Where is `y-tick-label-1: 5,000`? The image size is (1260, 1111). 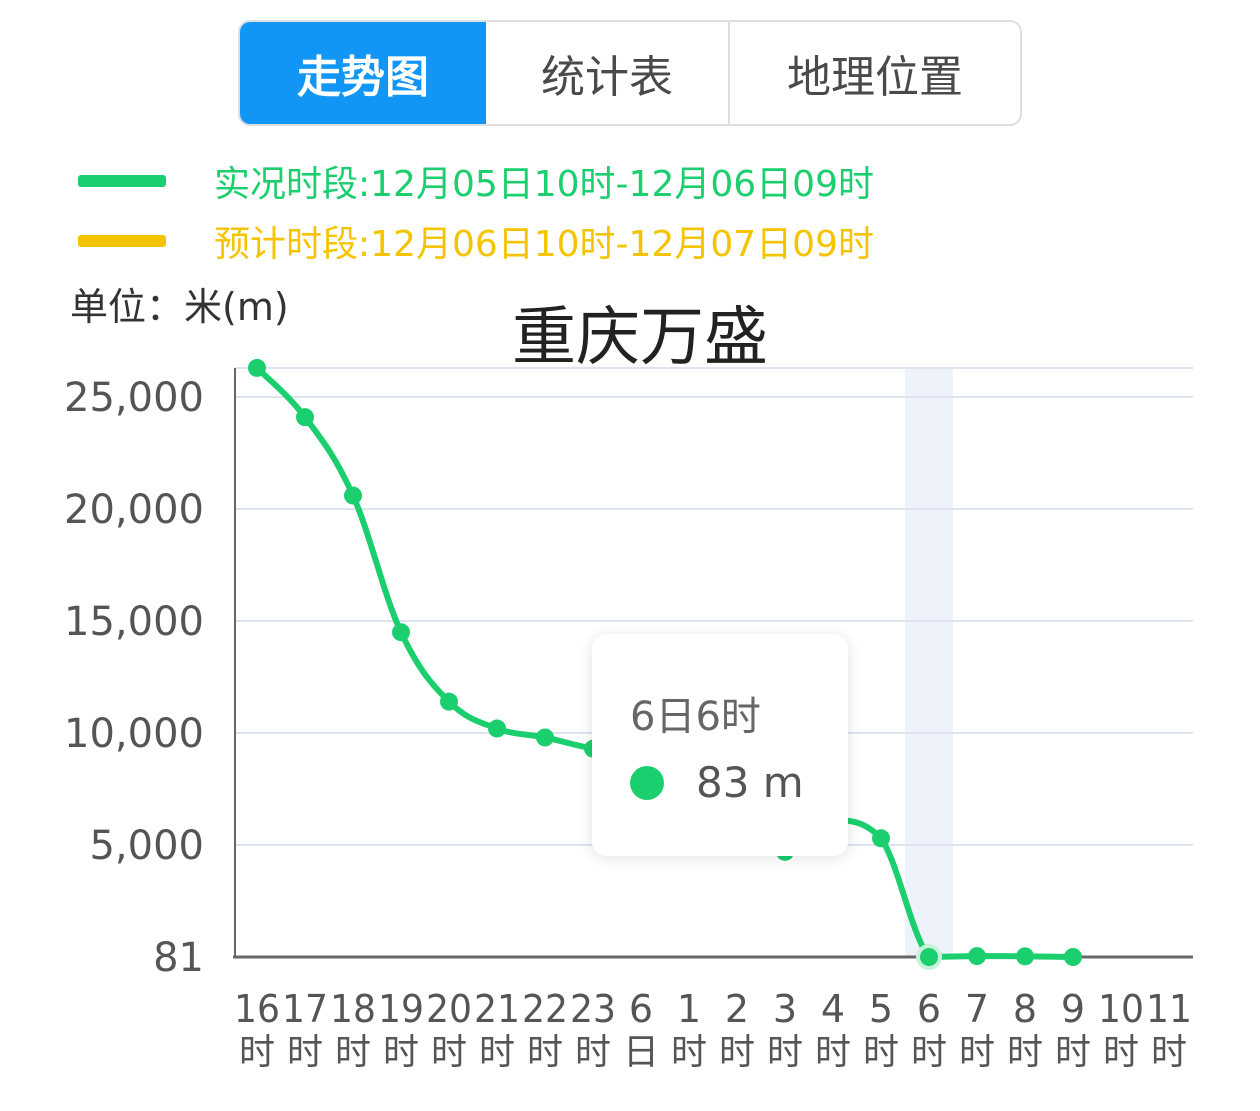
y-tick-label-1: 5,000 is located at coordinates (146, 846).